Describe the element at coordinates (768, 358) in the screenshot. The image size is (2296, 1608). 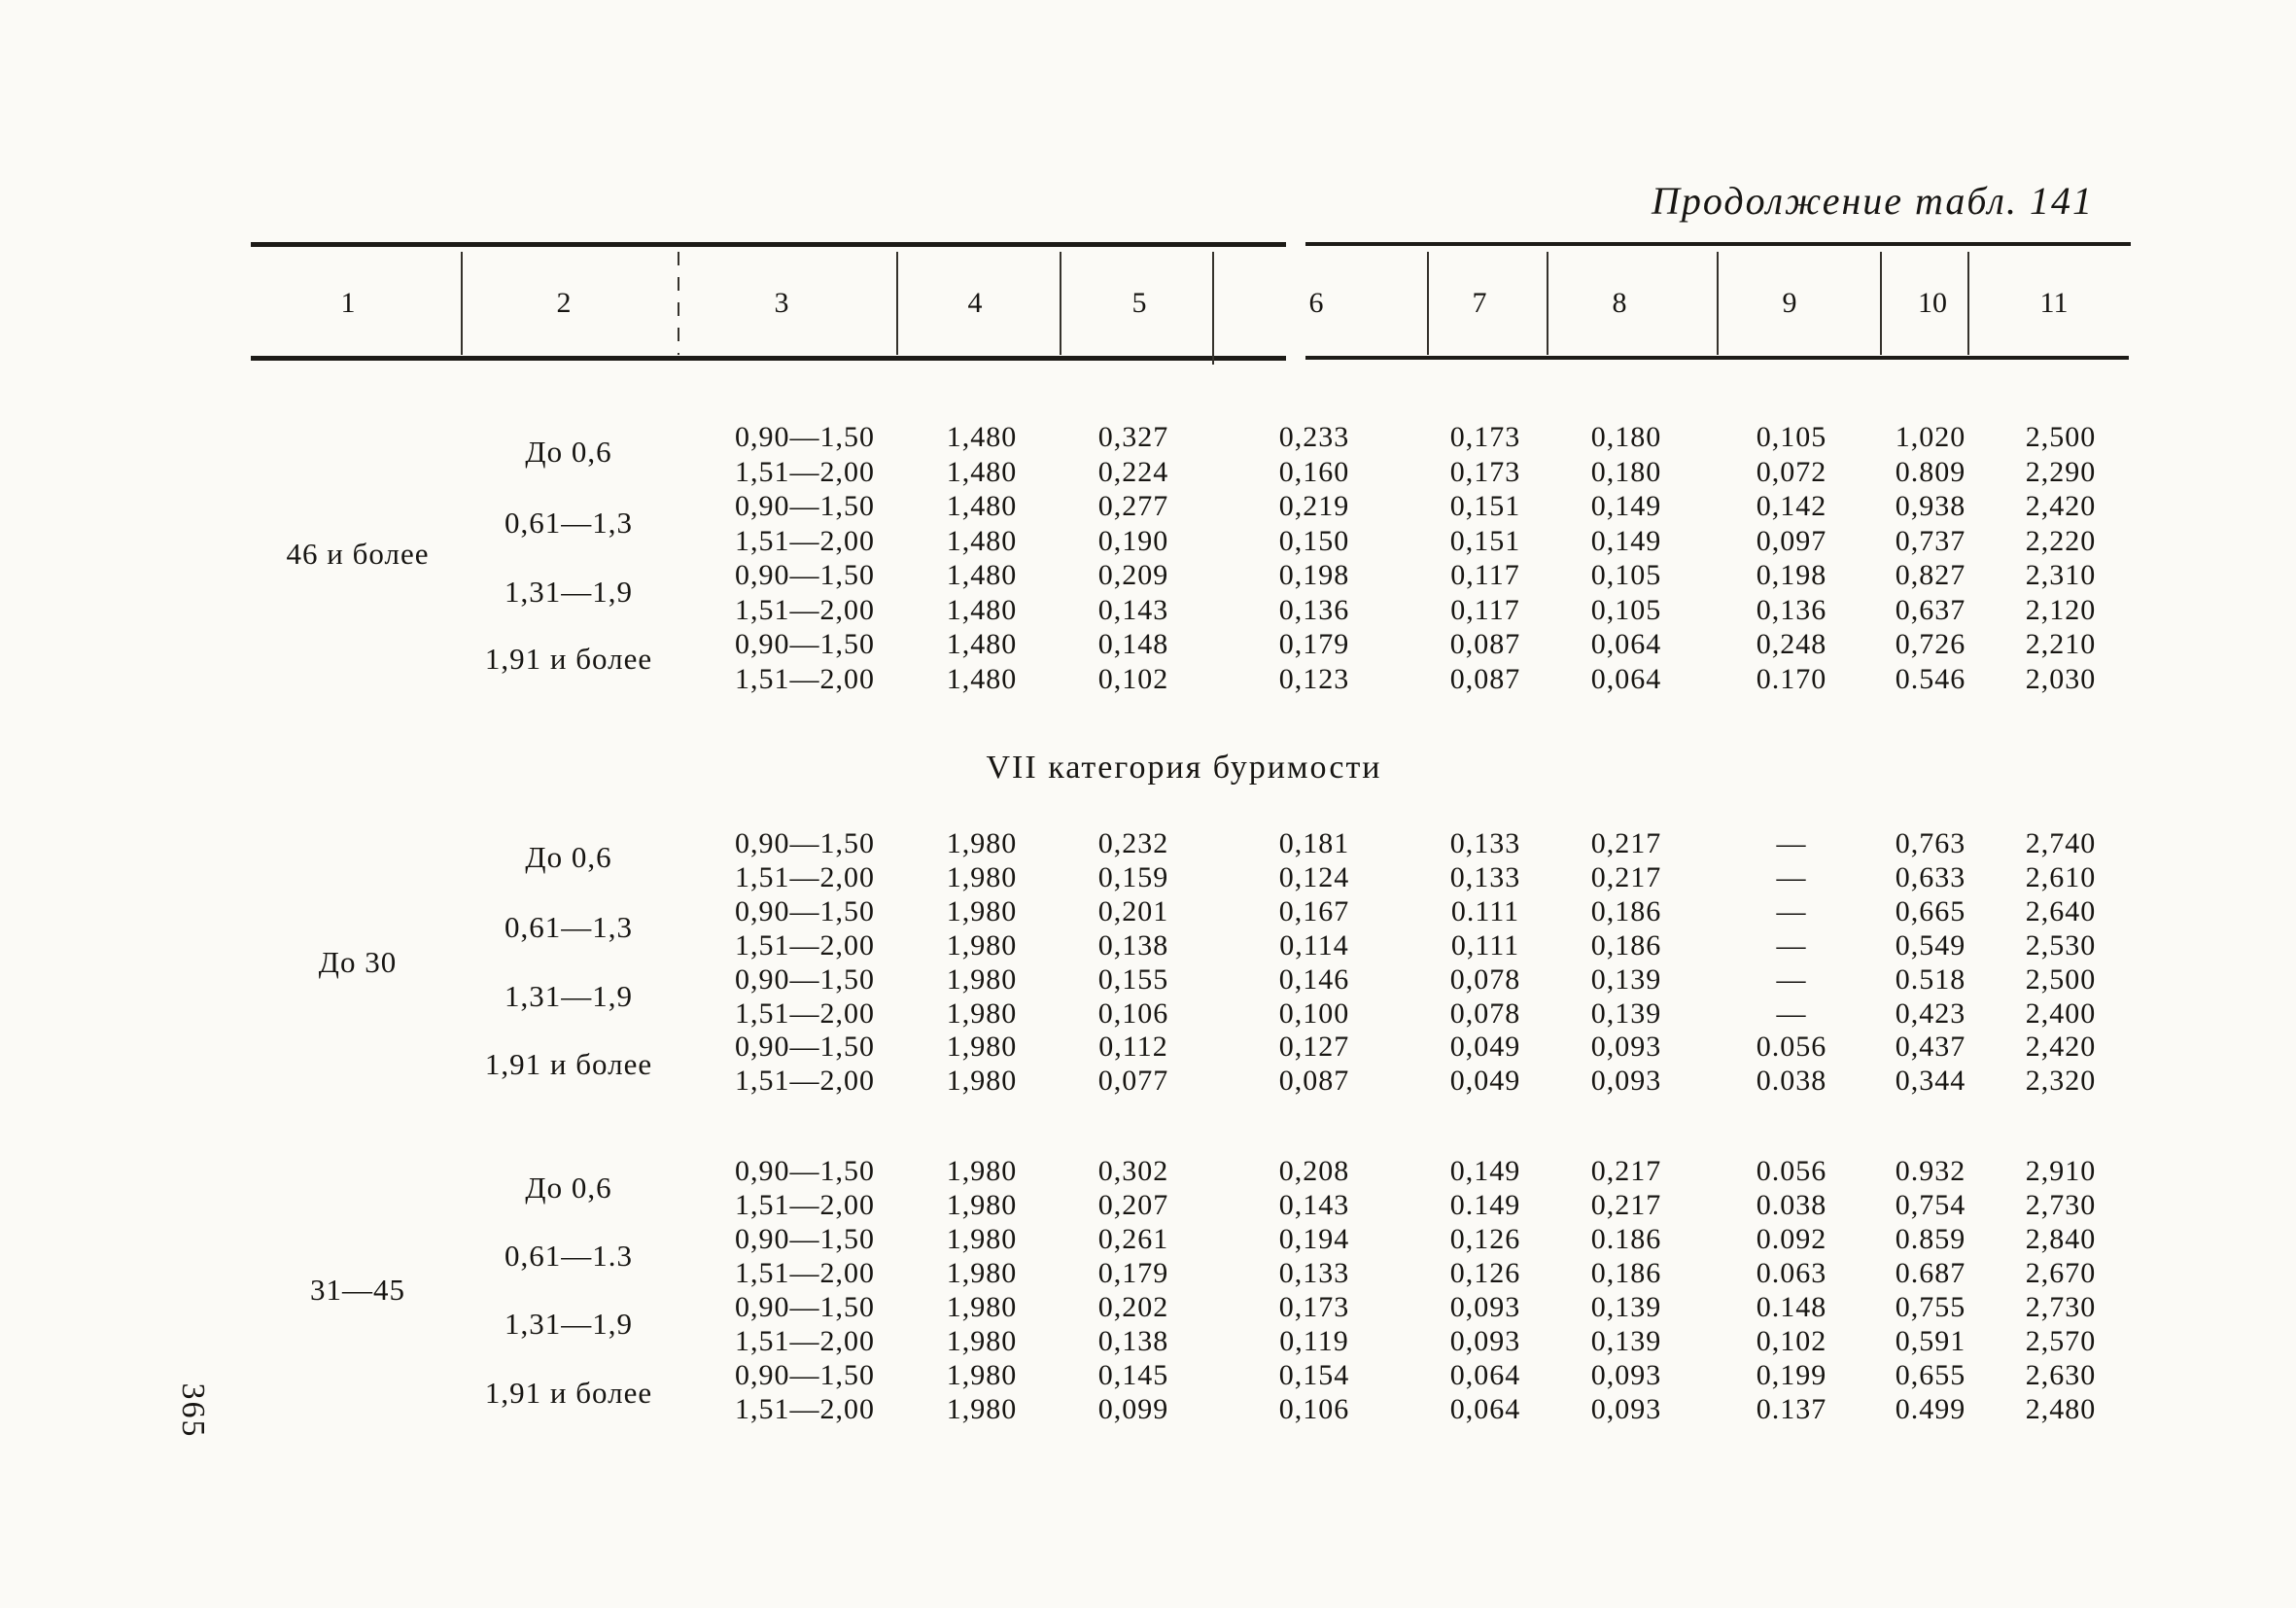
I see `header-bottom-border-left` at that location.